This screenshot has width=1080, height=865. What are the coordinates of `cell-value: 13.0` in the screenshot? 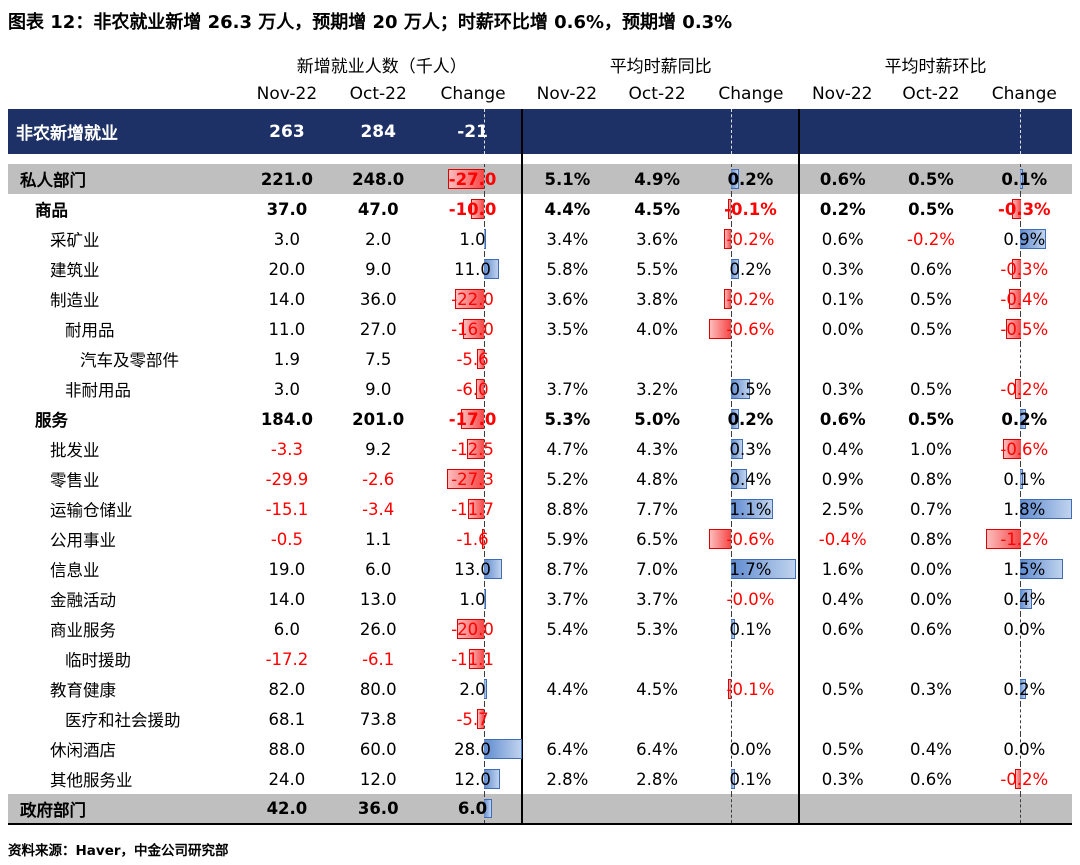 It's located at (378, 599).